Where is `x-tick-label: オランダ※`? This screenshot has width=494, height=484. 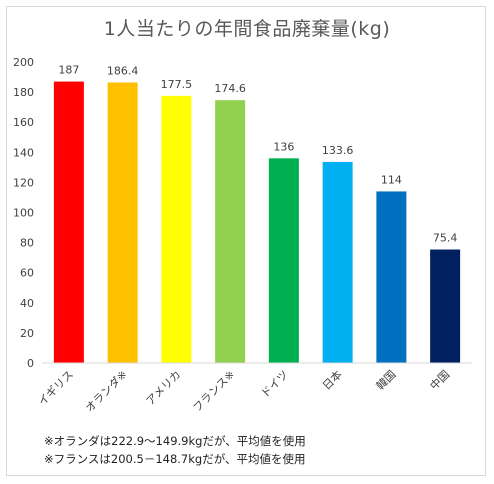
x-tick-label: オランダ※ is located at coordinates (106, 391).